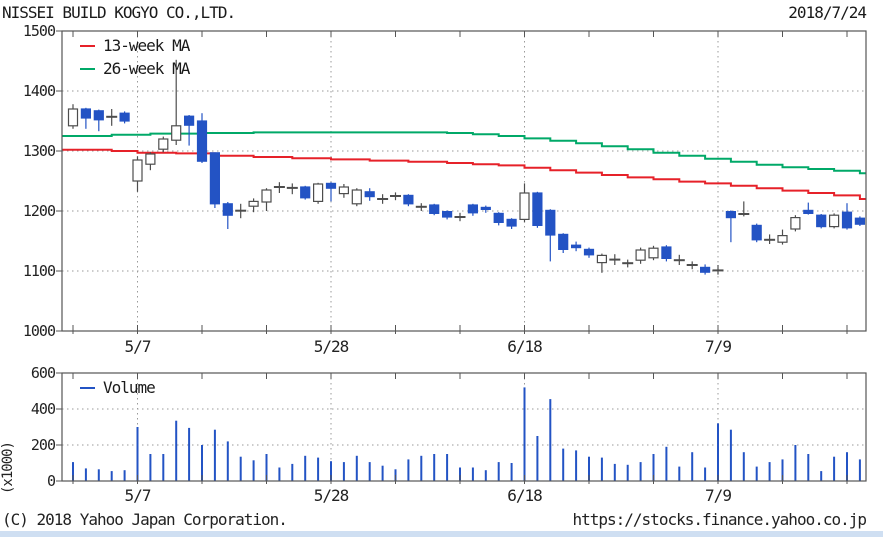 The width and height of the screenshot is (883, 537). What do you see at coordinates (827, 12) in the screenshot?
I see `chart-date: 2018/7/24` at bounding box center [827, 12].